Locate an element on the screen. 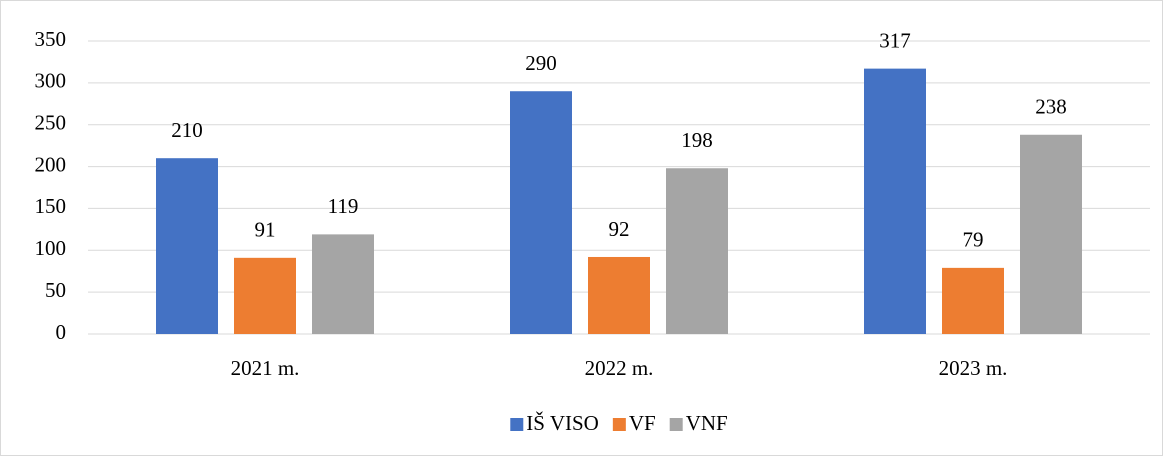 This screenshot has height=456, width=1163. x-tick-label: 2021 m. is located at coordinates (265, 368).